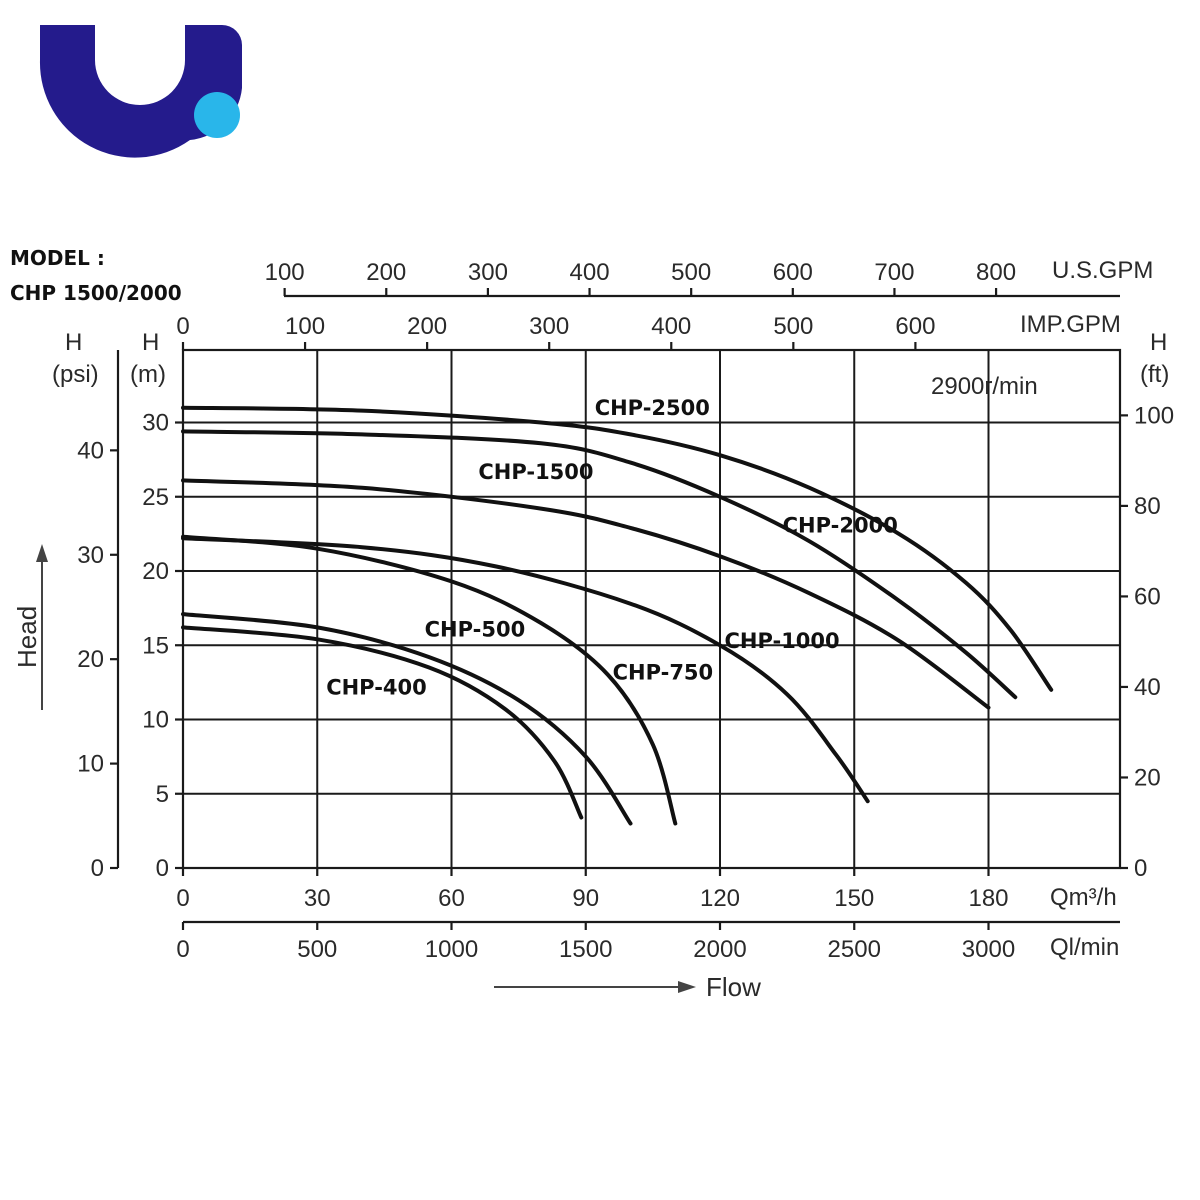 This screenshot has width=1200, height=1200. Describe the element at coordinates (535, 472) in the screenshot. I see `curve-label-chp-1500: CHP-1500` at that location.